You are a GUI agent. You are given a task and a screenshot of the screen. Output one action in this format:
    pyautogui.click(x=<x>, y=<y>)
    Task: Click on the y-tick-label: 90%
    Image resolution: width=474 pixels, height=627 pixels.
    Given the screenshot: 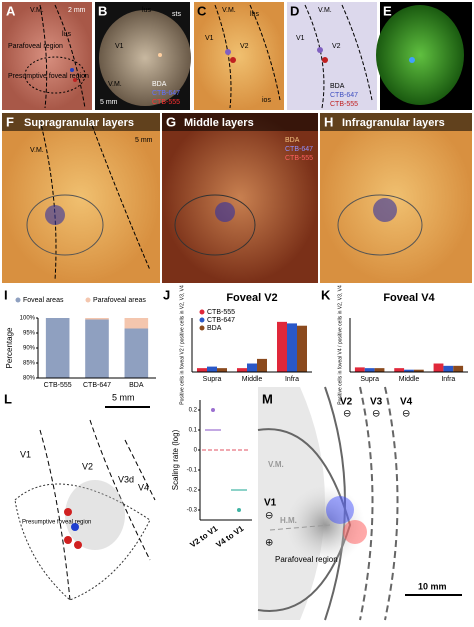 What is the action you would take?
    pyautogui.click(x=29, y=349)
    